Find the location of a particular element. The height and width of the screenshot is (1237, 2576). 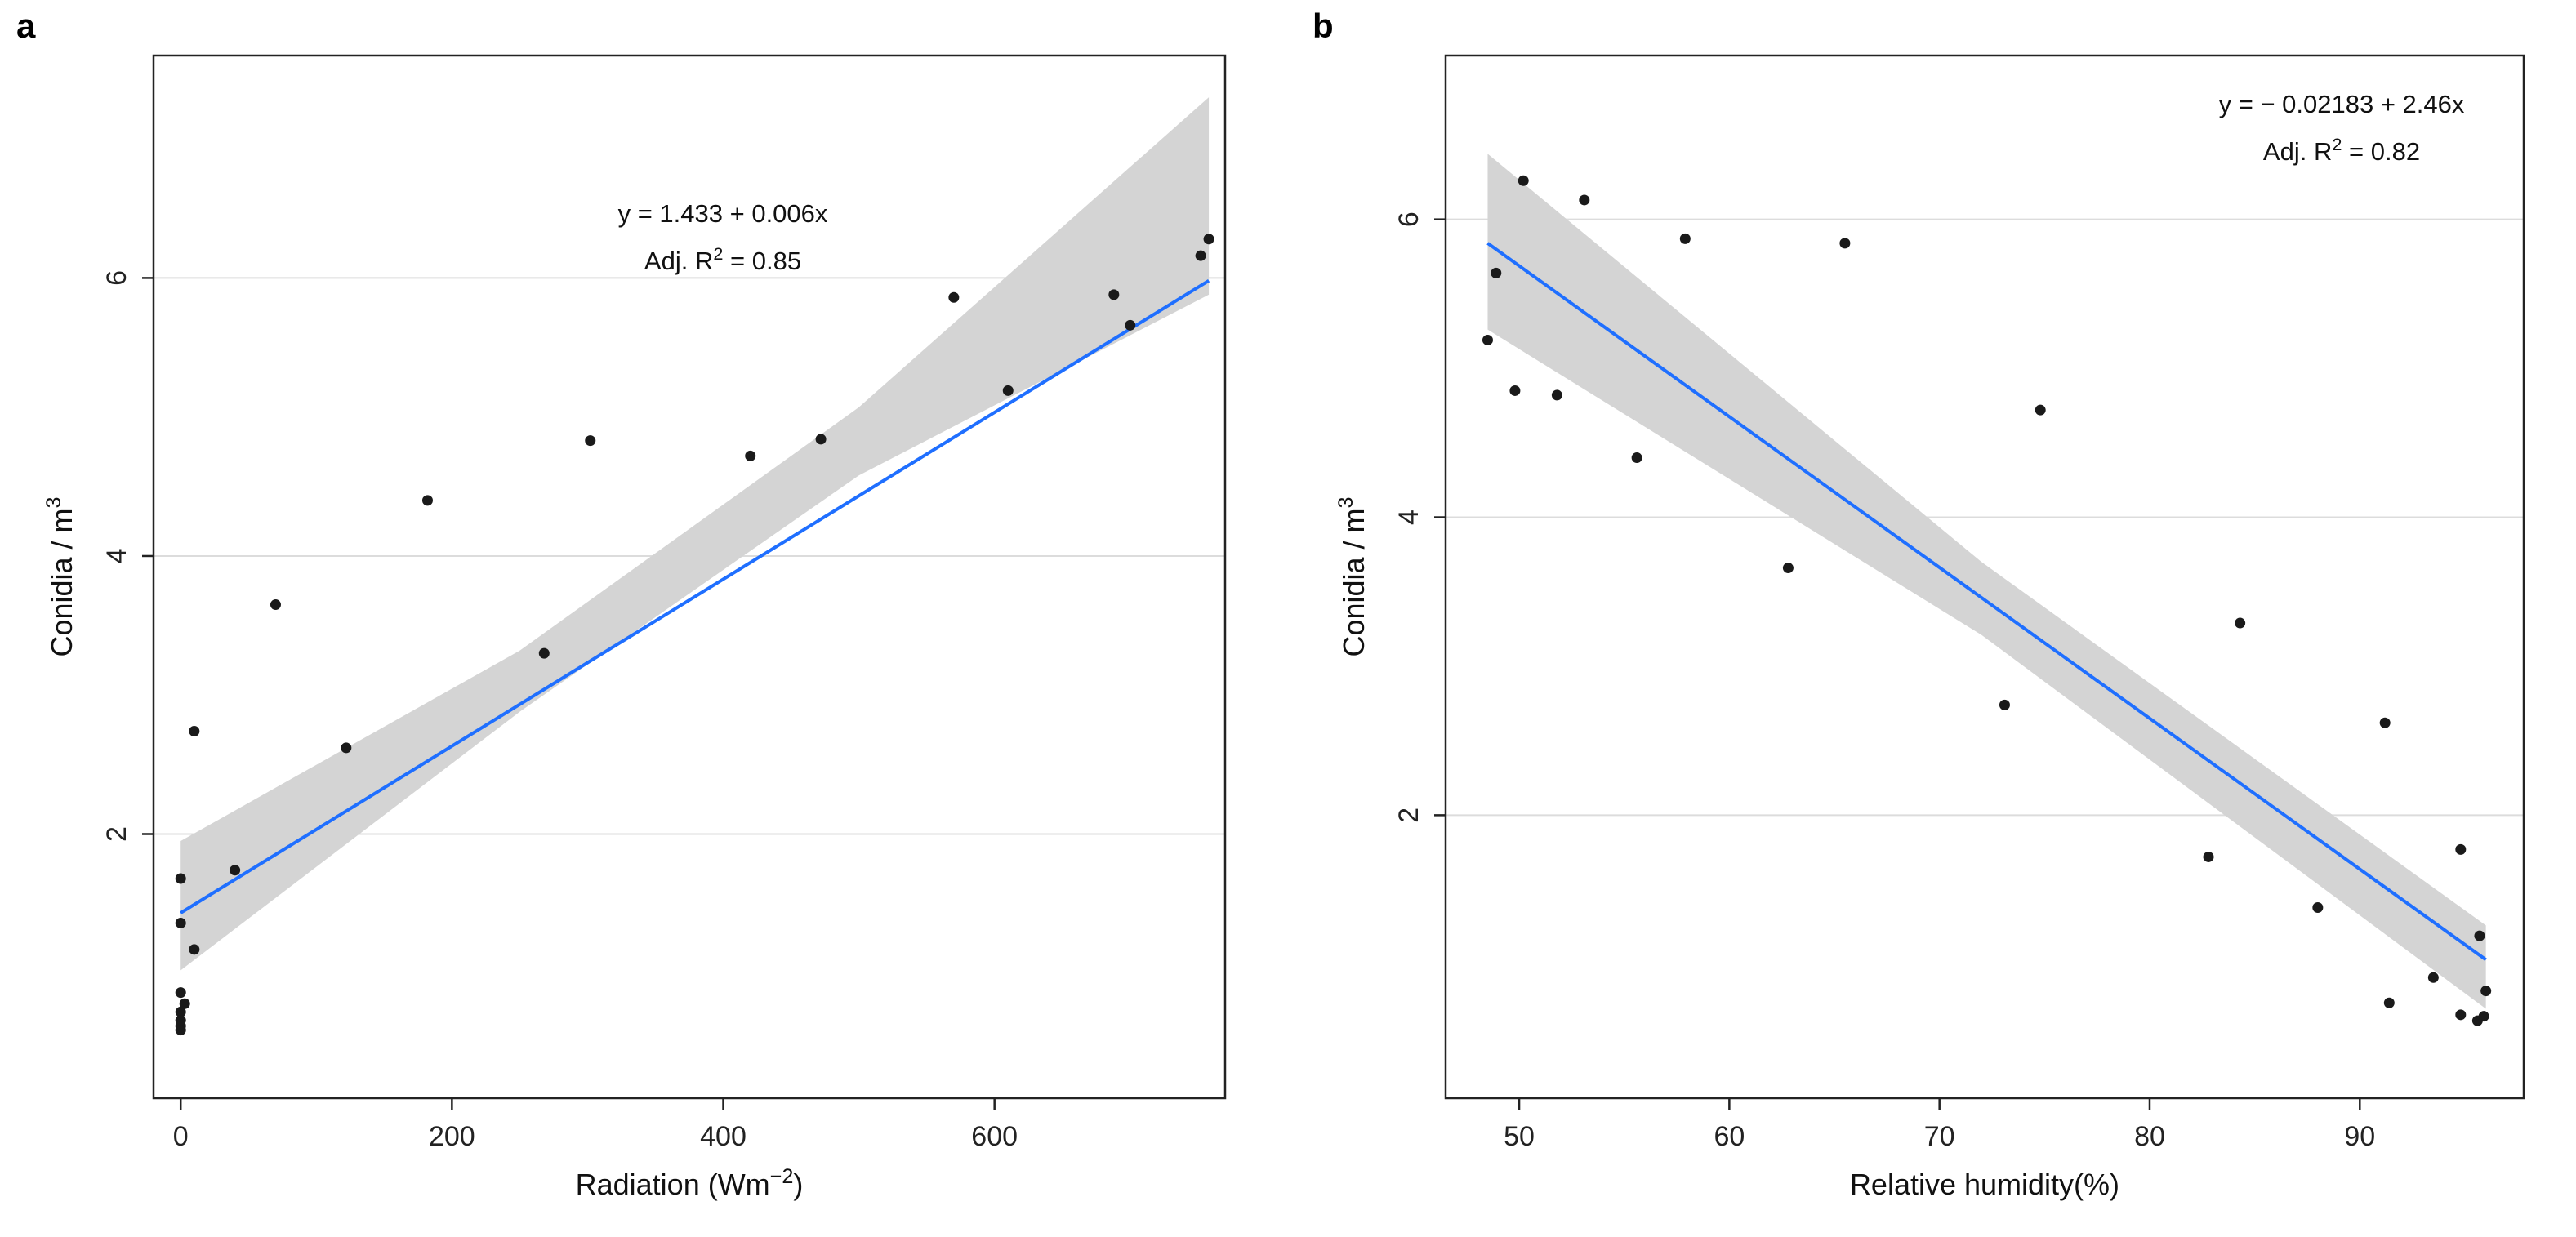

panel-label-b: b is located at coordinates (1323, 26).